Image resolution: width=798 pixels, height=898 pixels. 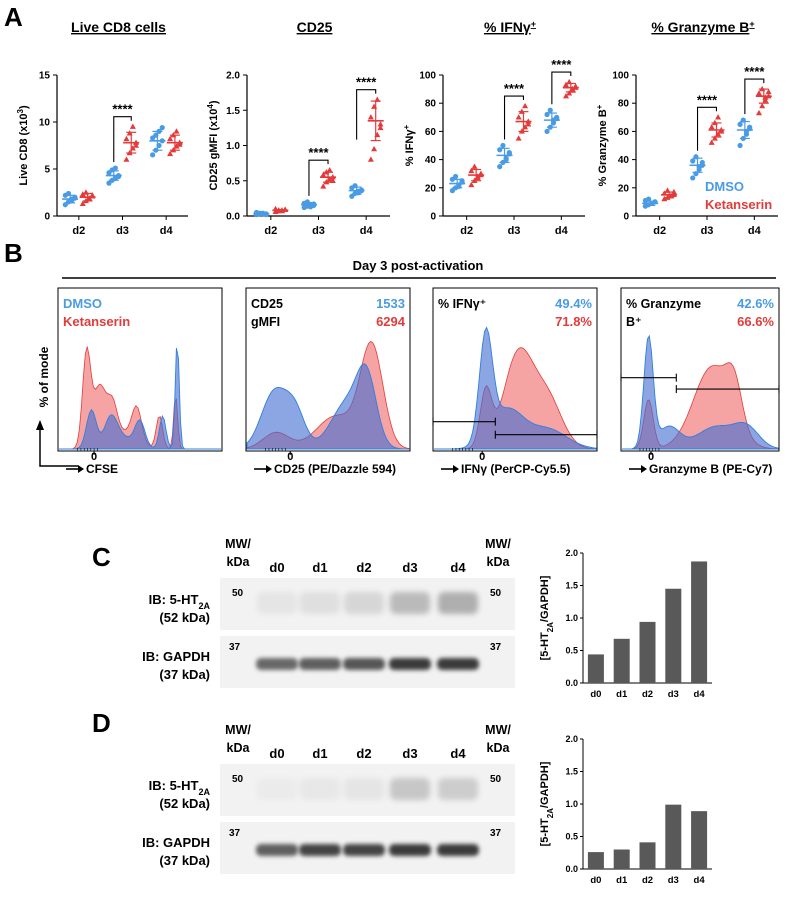 What do you see at coordinates (24, 149) in the screenshot?
I see `y-label-text: Live CD8 (x10` at bounding box center [24, 149].